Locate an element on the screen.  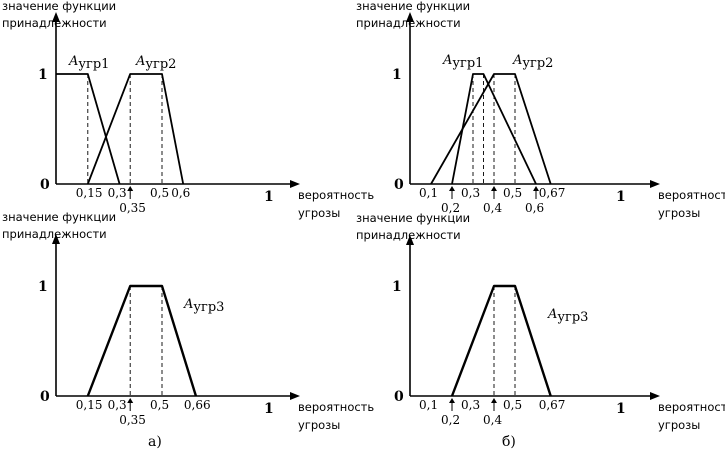
caption-a: а) is located at coordinates (155, 442).